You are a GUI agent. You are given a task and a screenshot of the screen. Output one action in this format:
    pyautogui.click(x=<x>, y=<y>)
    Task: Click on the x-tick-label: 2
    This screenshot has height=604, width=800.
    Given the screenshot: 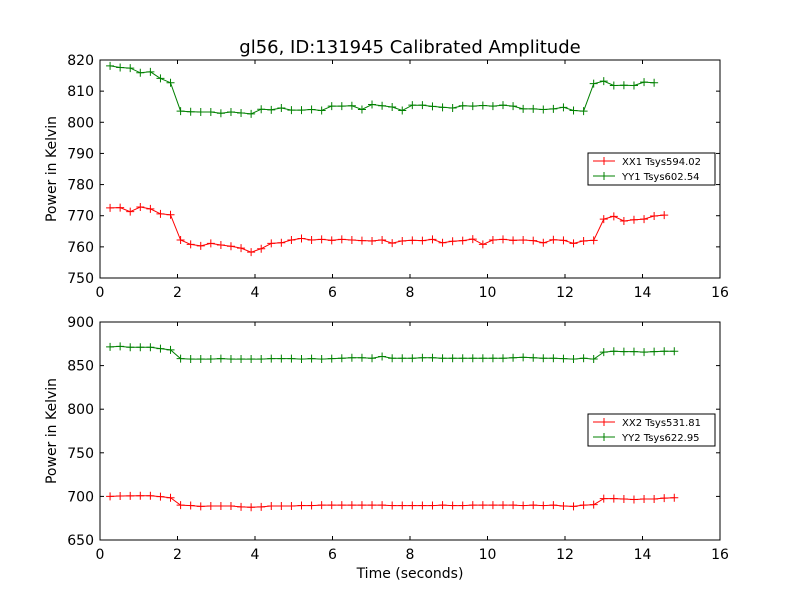 What is the action you would take?
    pyautogui.click(x=177, y=293)
    